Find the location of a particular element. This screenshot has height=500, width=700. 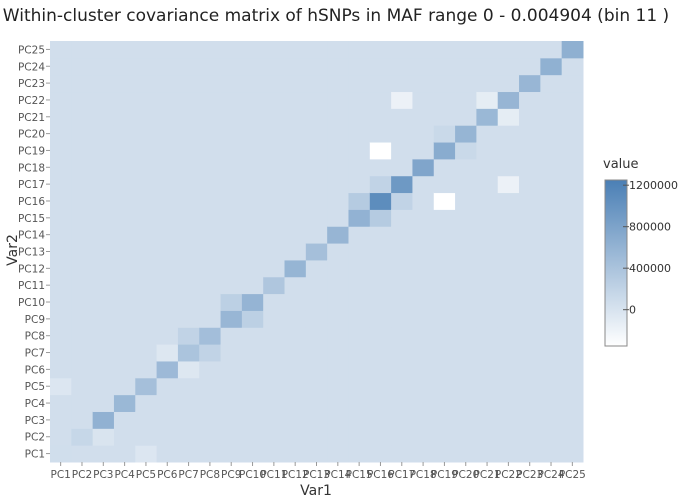

heatmap-cell-PC24-PC11 is located at coordinates (551, 285).